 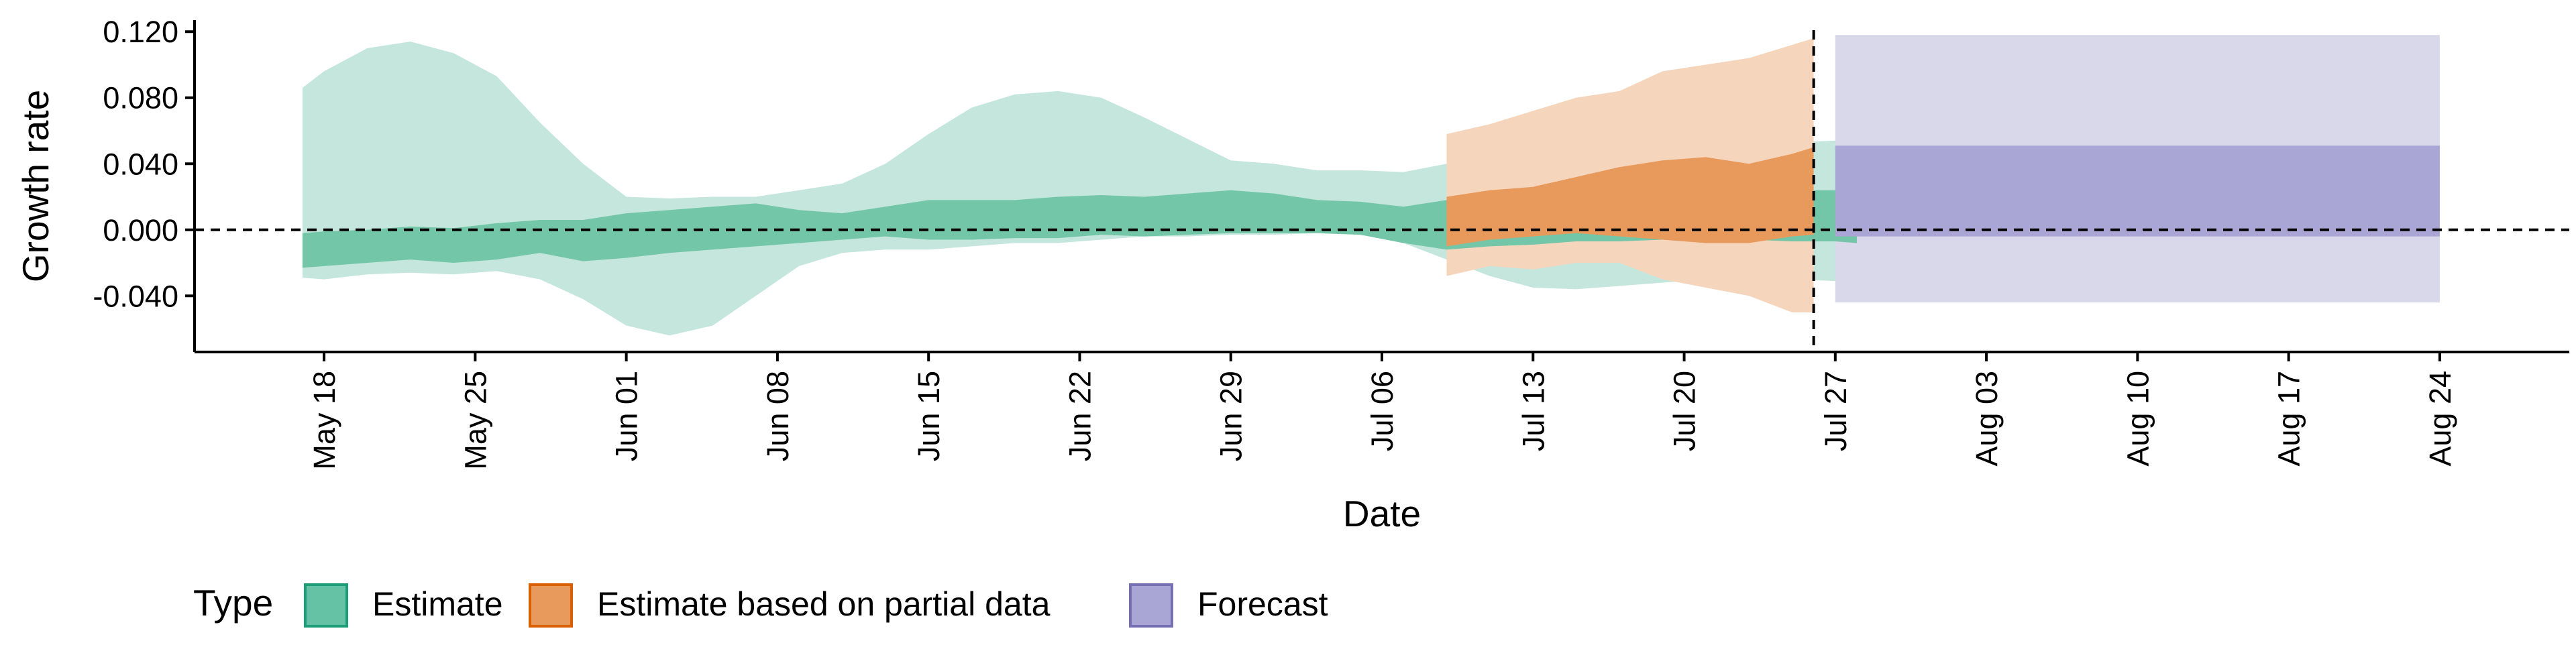 What do you see at coordinates (140, 230) in the screenshot?
I see `y-tick-label: 0.000` at bounding box center [140, 230].